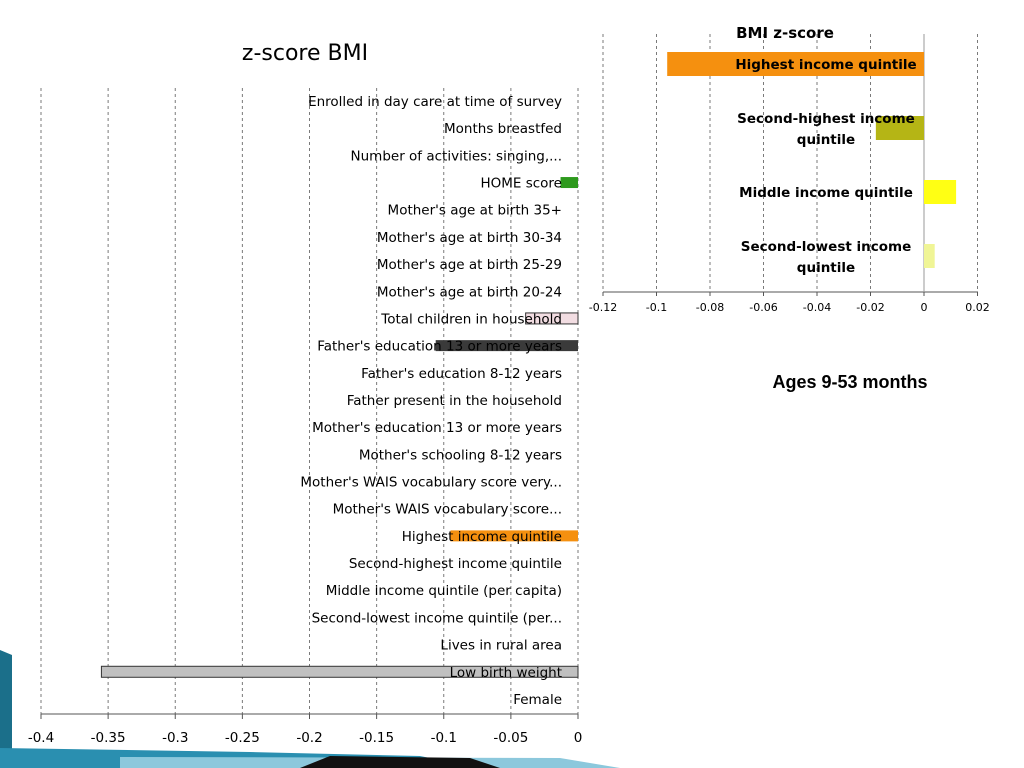 The height and width of the screenshot is (768, 1024). I want to click on x-tick-label: -0.15, so click(376, 738).